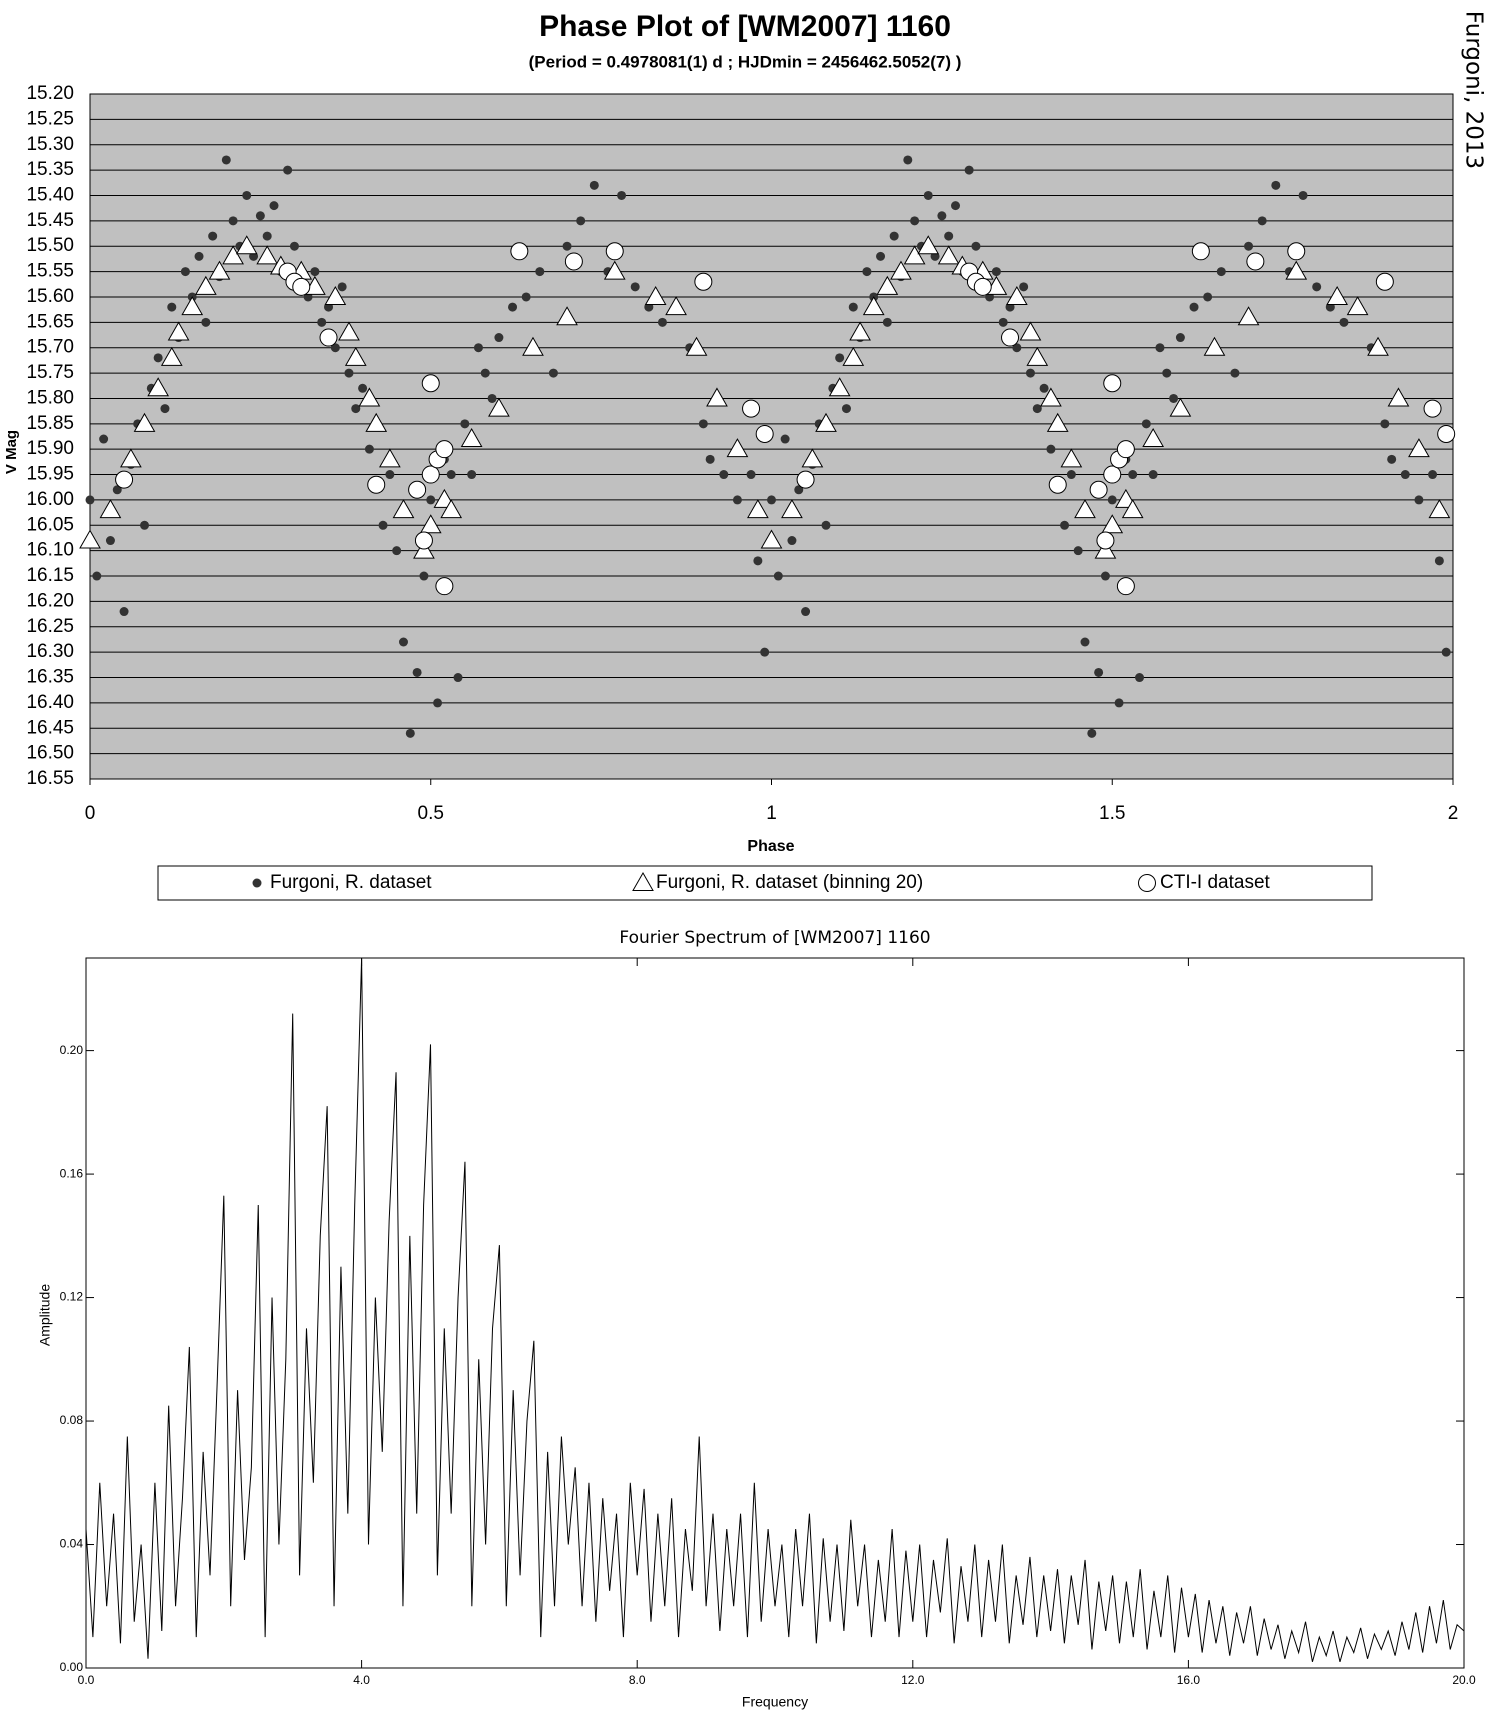 This screenshot has height=1731, width=1494. What do you see at coordinates (50, 575) in the screenshot?
I see `y-tick-label: 16.15` at bounding box center [50, 575].